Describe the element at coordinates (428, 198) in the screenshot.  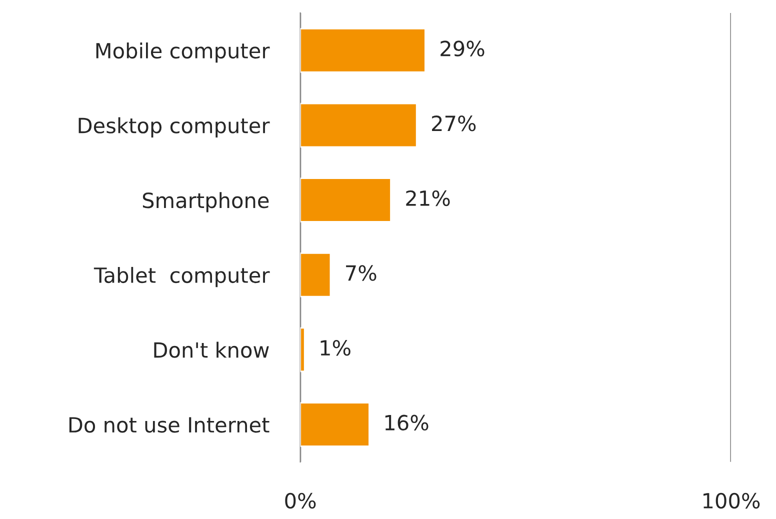
I see `data-label: 21%` at that location.